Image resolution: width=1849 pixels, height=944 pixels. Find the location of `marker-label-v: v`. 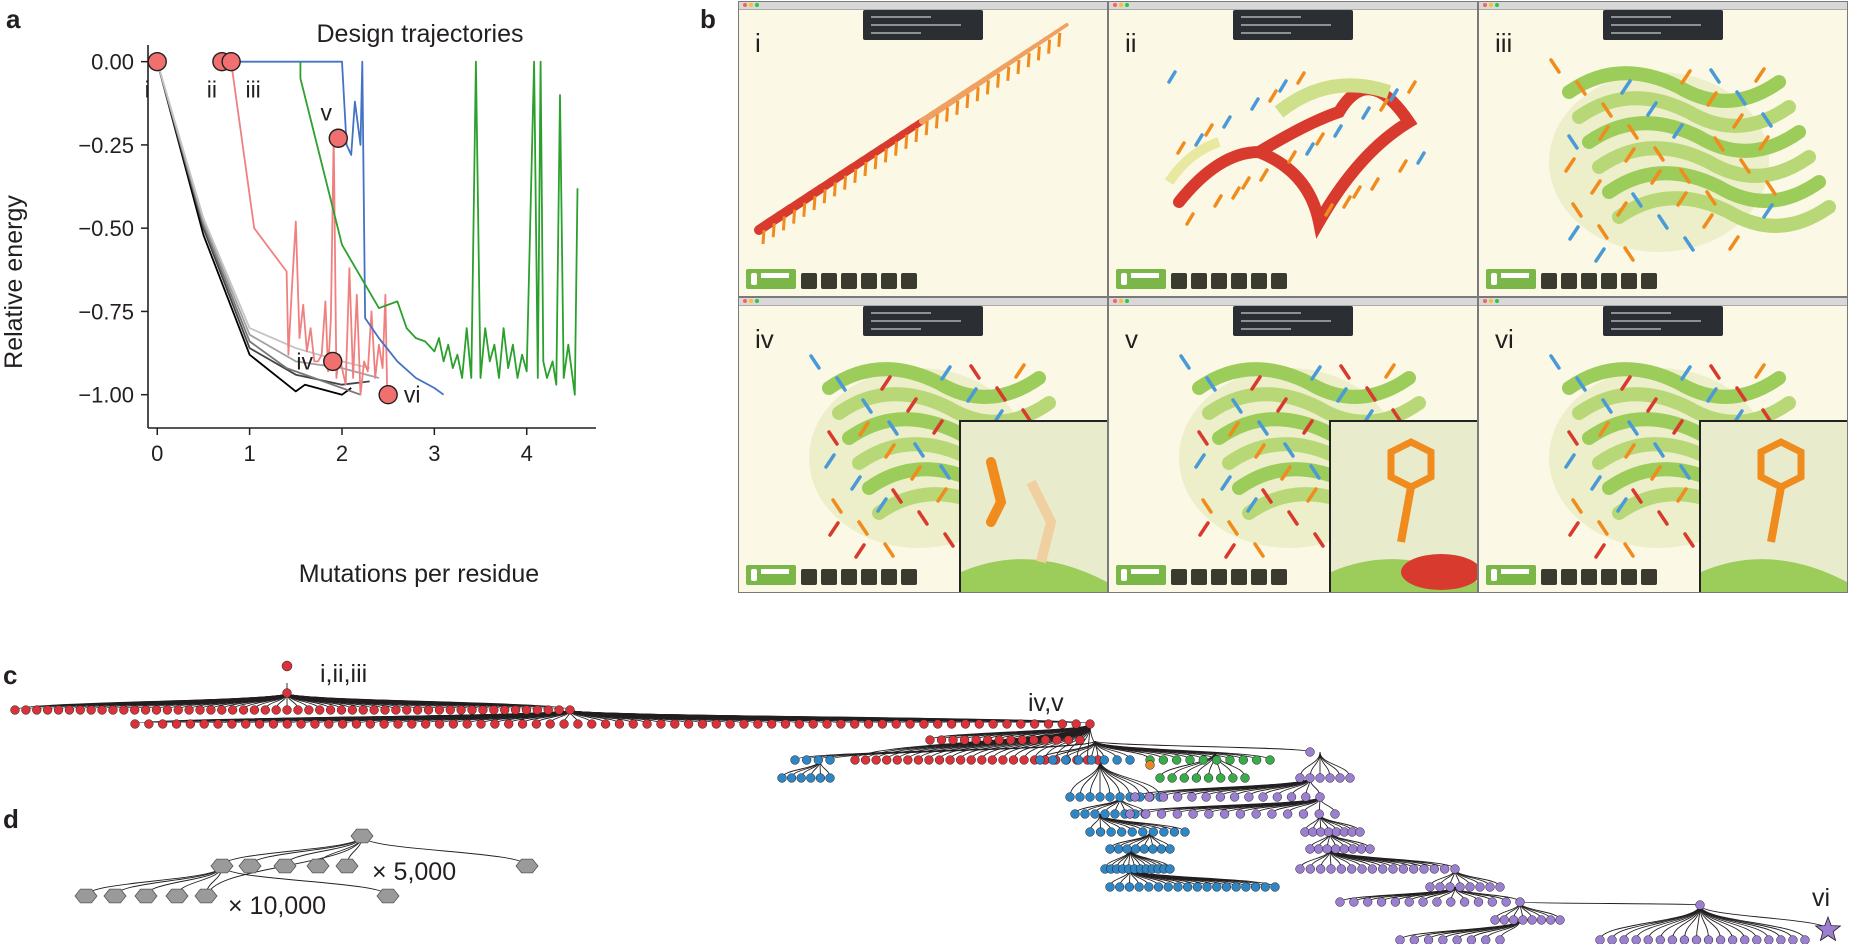

marker-label-v: v is located at coordinates (327, 112).